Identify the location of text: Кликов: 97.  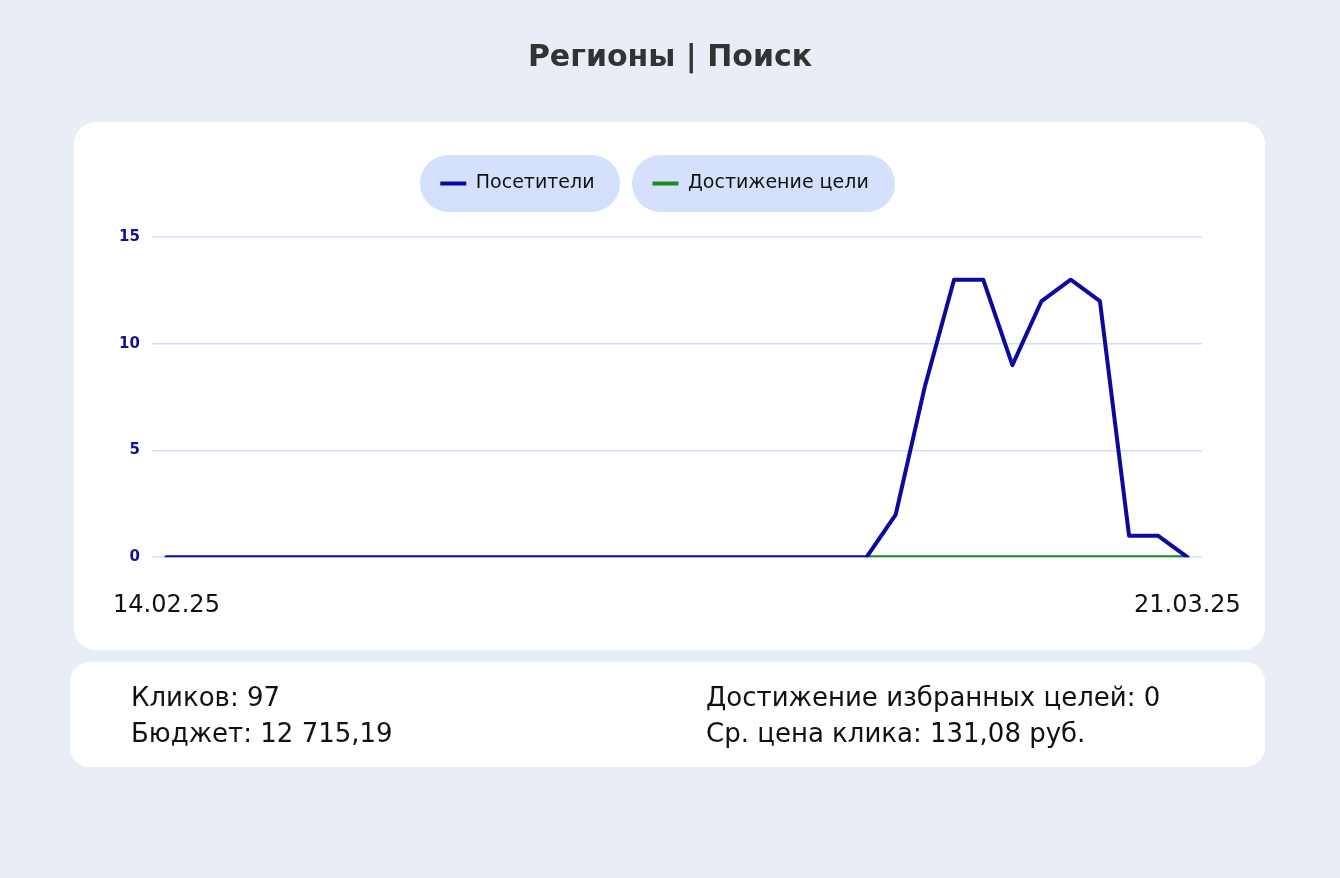
(206, 697).